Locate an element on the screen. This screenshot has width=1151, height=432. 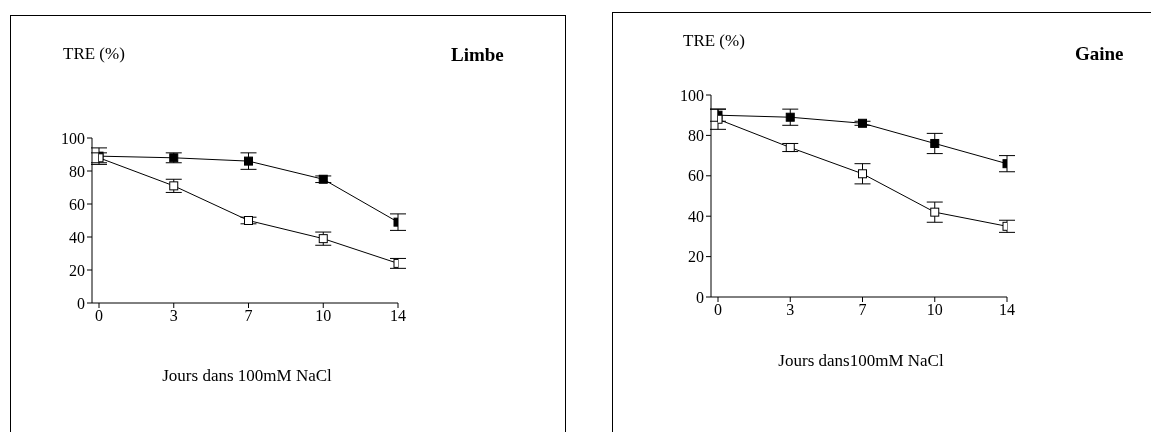
x-axis-title: Jours dans100mM NaCl is located at coordinates (861, 361).